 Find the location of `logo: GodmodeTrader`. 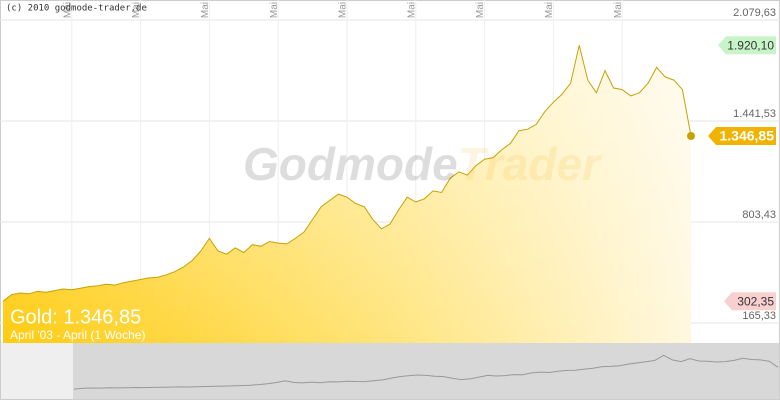

logo: GodmodeTrader is located at coordinates (422, 164).